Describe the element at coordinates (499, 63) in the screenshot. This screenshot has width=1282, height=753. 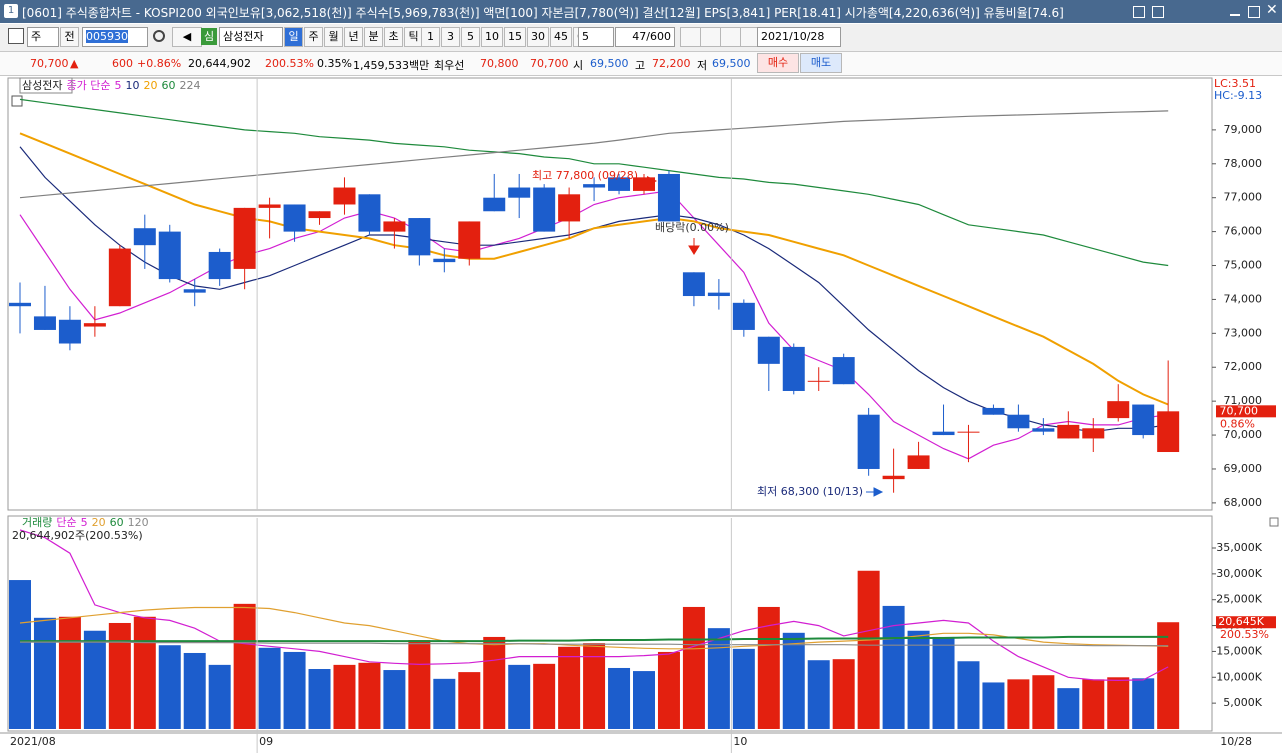
I see `ask: 70,800` at that location.